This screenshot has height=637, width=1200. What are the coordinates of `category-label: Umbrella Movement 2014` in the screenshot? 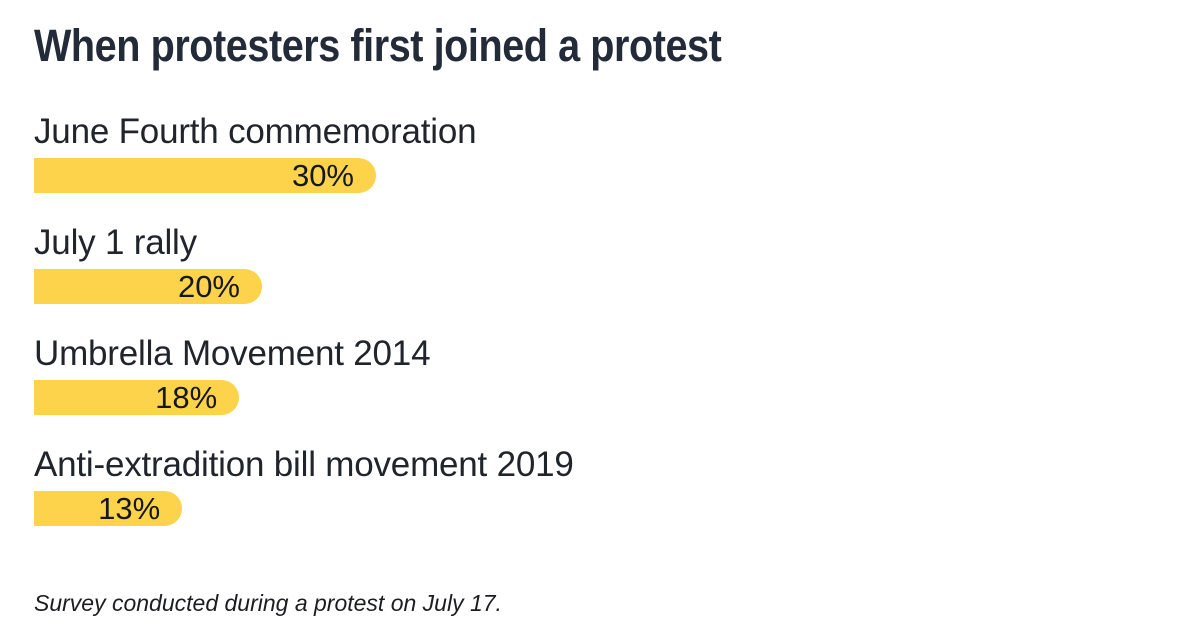 It's located at (232, 353).